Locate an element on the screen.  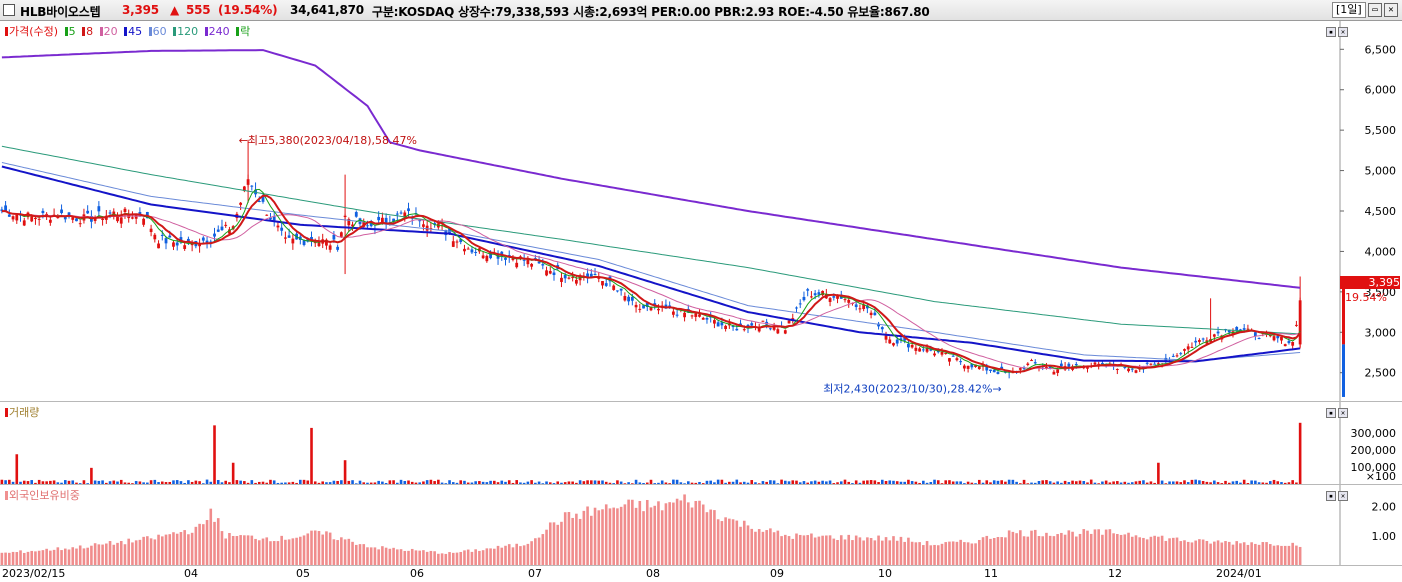
select-checkbox is located at coordinates (9, 10).